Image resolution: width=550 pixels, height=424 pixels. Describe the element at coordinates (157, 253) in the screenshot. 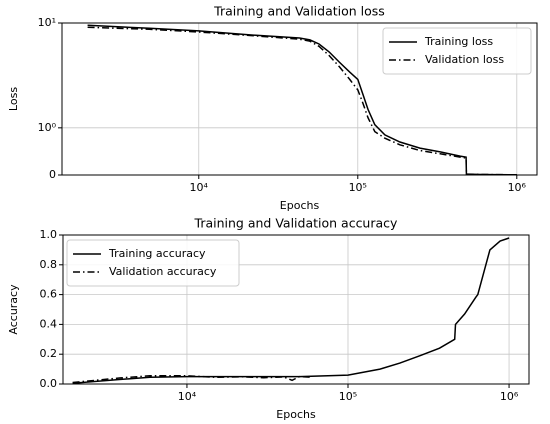

I see `legend-label: Training accuracy` at that location.